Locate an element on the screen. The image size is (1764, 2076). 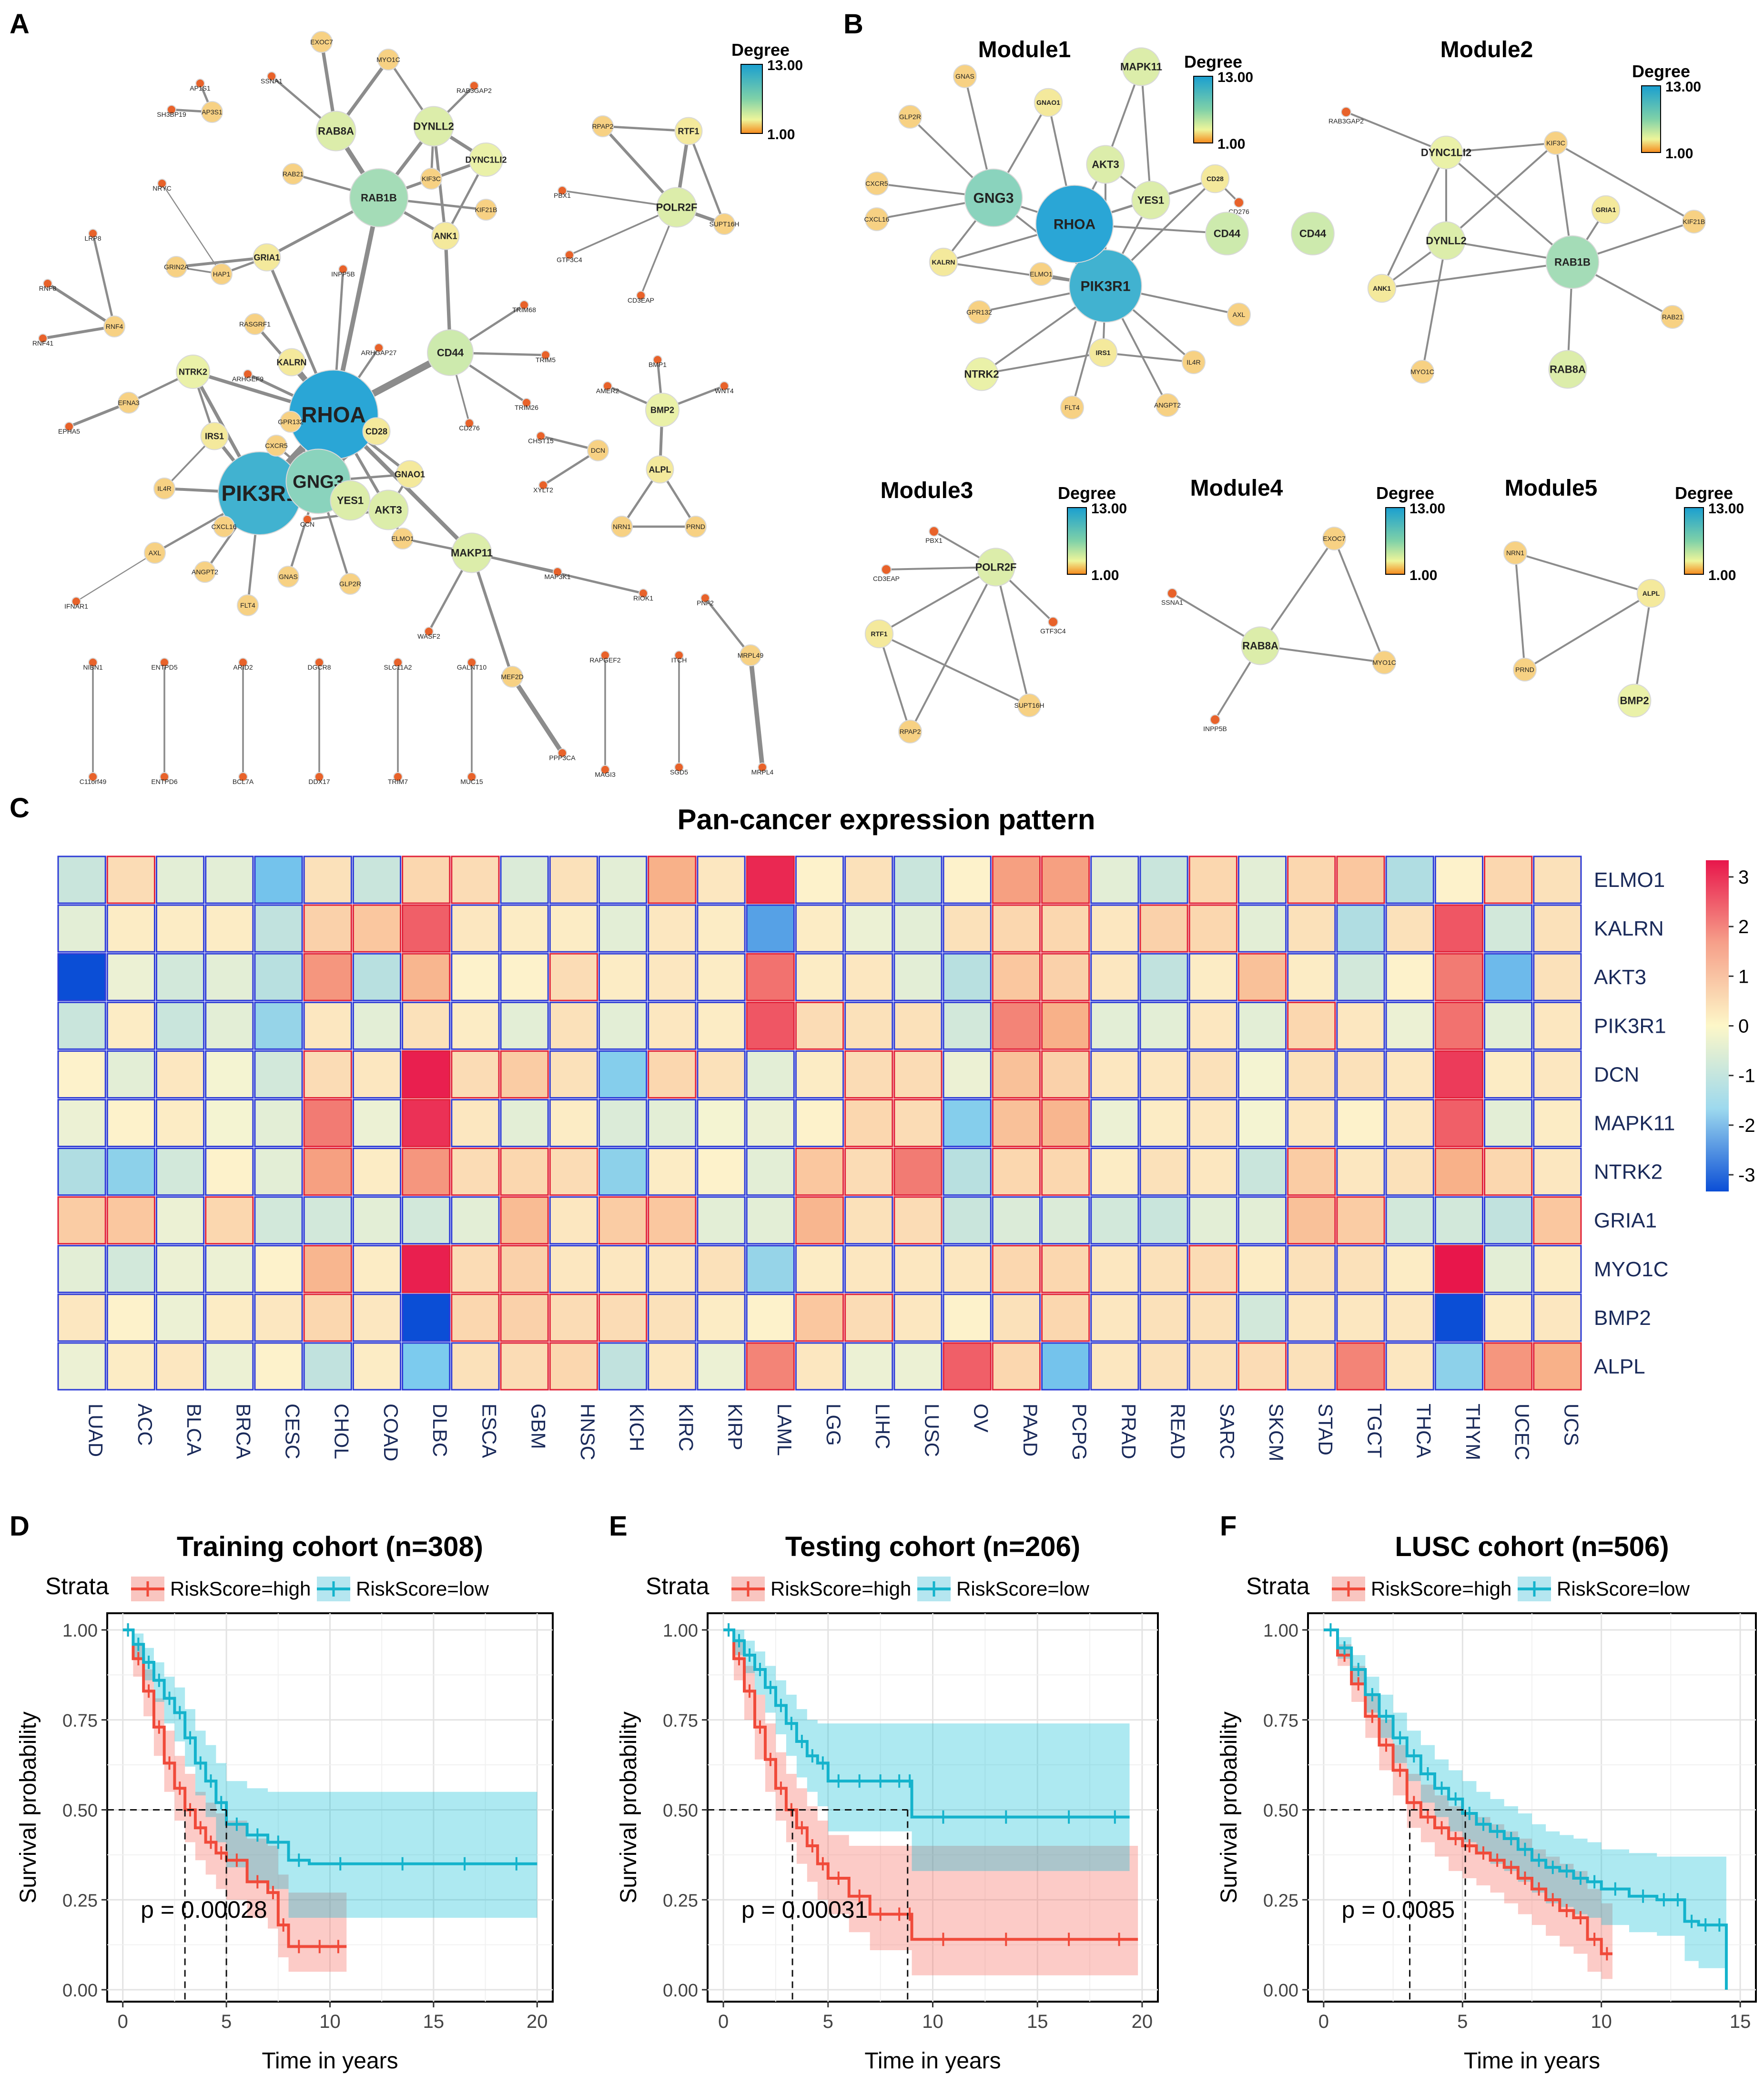
network-node-bcl7a is located at coordinates (243, 777).